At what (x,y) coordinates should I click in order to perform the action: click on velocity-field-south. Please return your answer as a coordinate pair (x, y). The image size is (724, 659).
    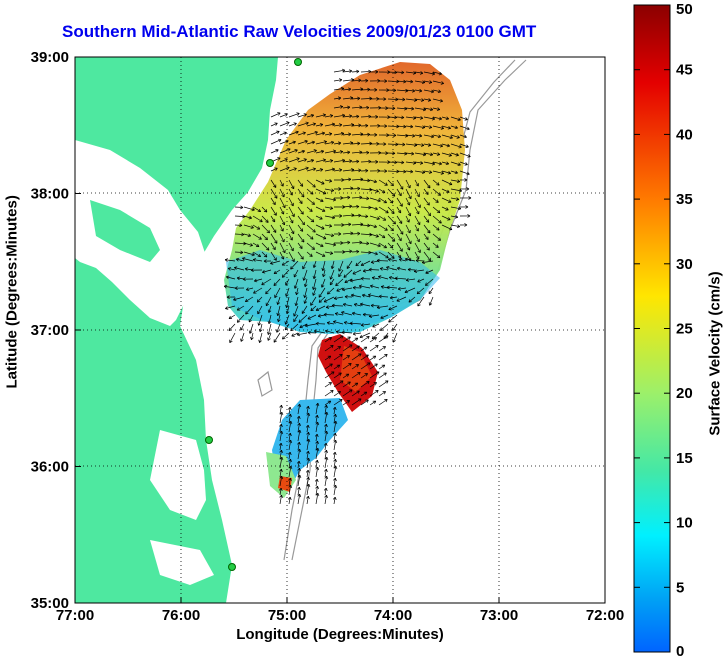
    Looking at the image, I should click on (310, 443).